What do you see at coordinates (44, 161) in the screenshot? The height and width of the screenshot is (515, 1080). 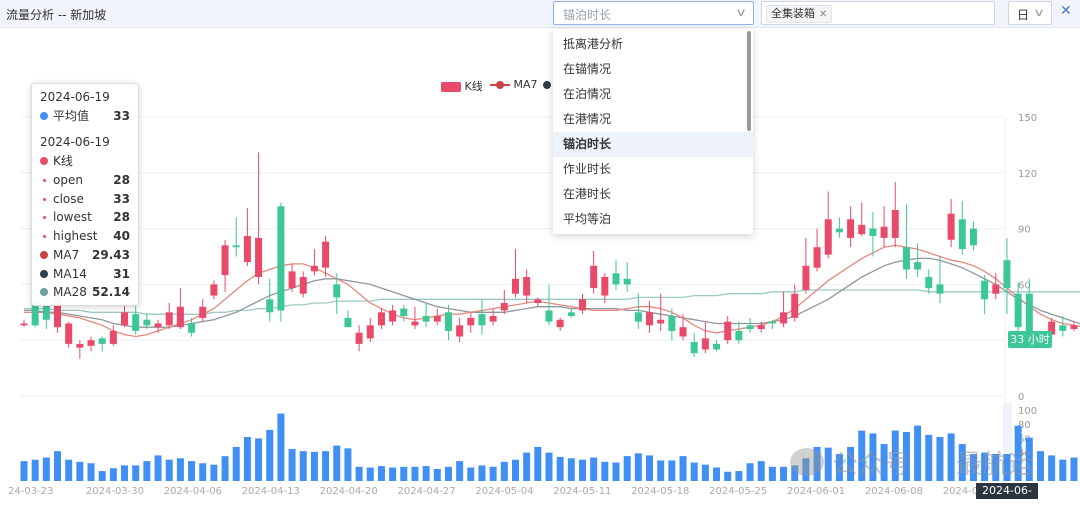 I see `kline-dot-icon` at bounding box center [44, 161].